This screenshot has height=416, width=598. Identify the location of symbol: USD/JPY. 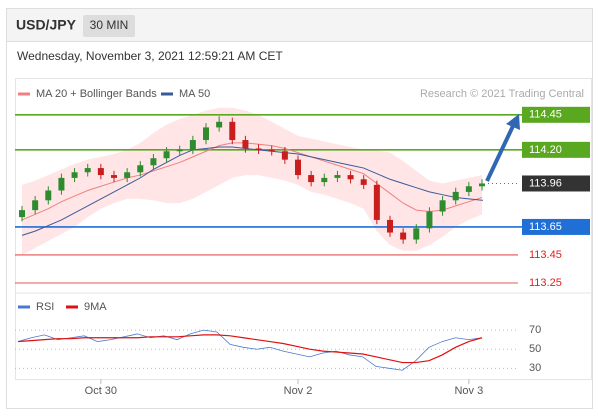
(46, 25).